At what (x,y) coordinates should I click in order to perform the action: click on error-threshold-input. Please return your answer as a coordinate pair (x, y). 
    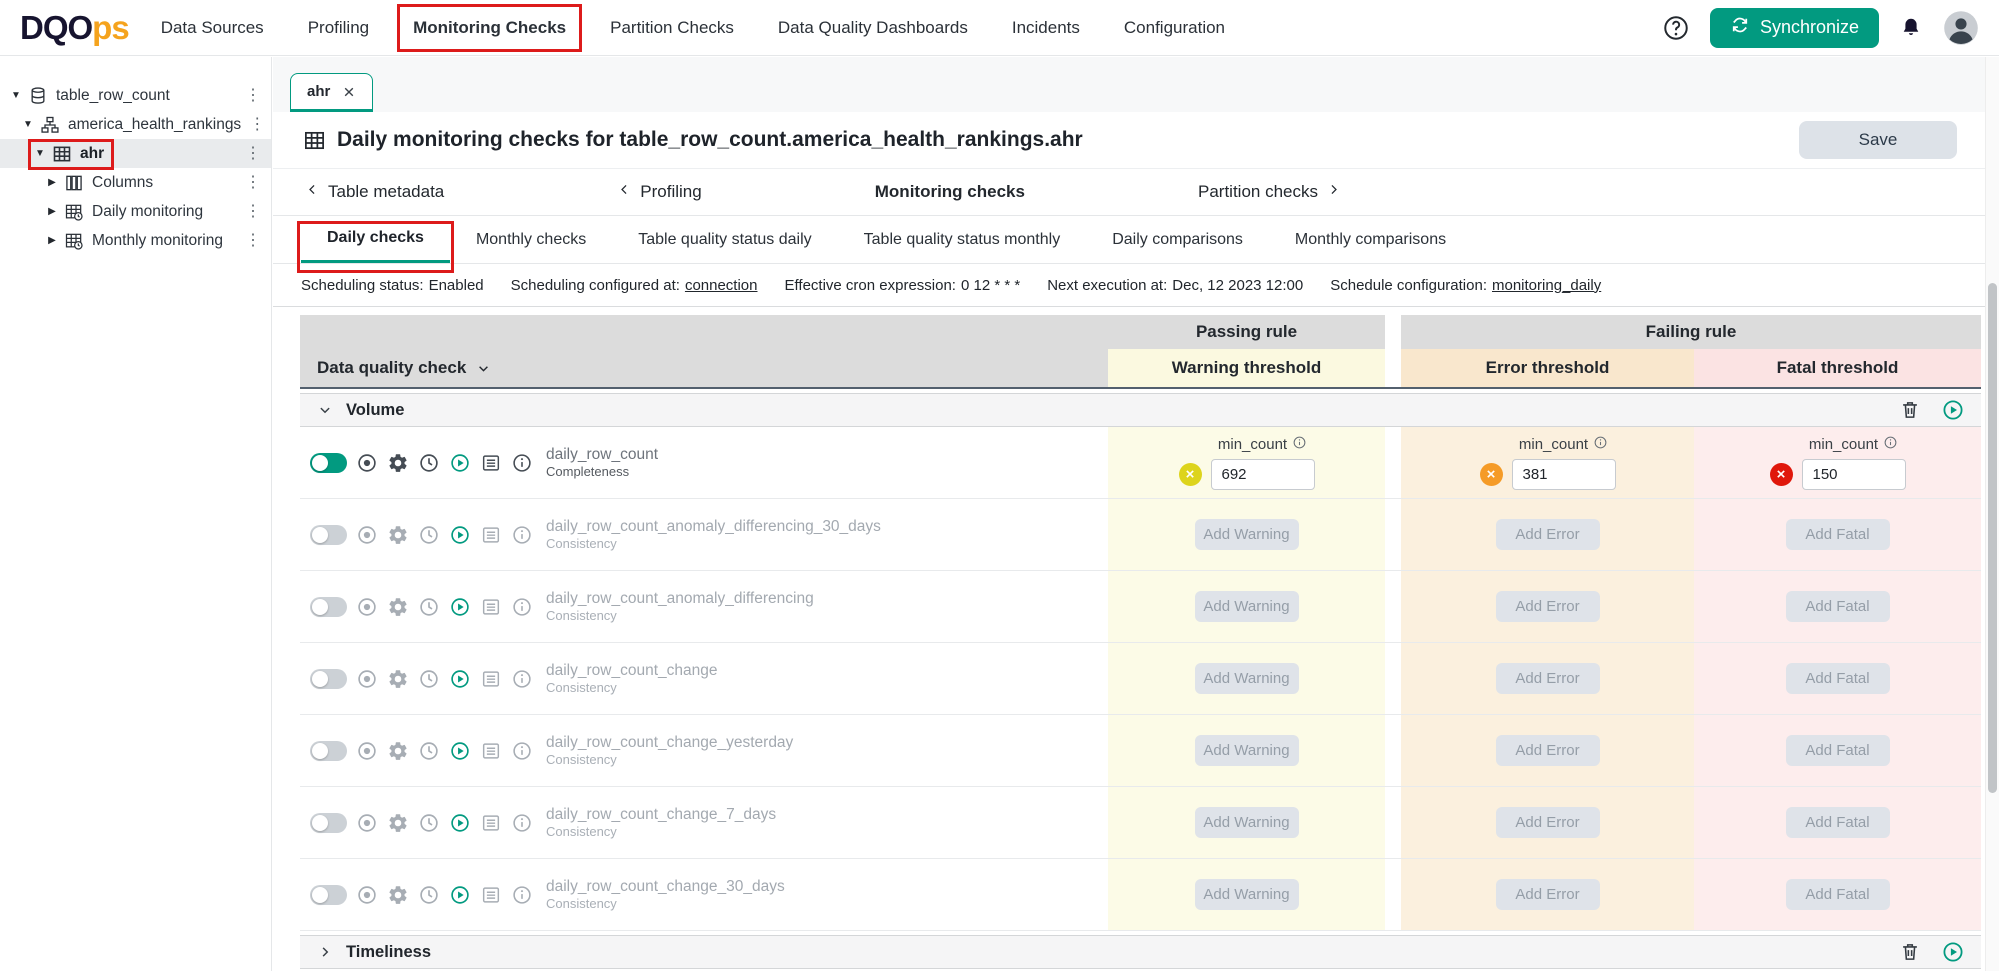
    Looking at the image, I should click on (1563, 474).